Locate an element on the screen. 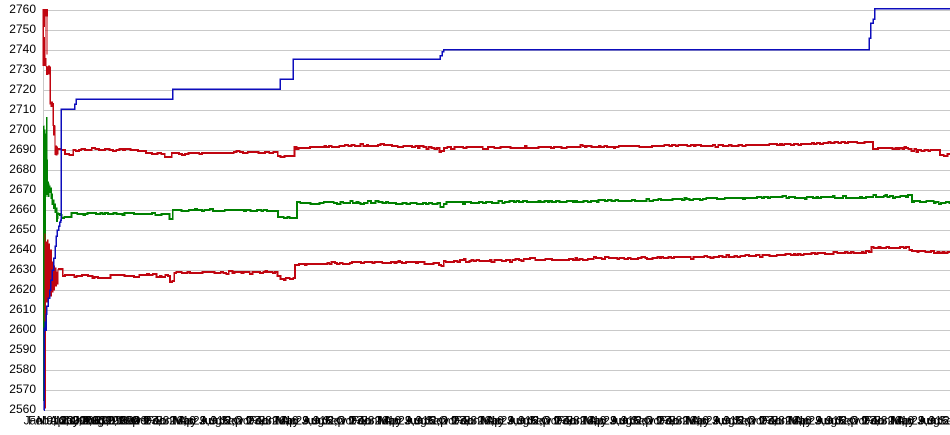 The height and width of the screenshot is (435, 950). svg-text: 2730 is located at coordinates (22, 69).